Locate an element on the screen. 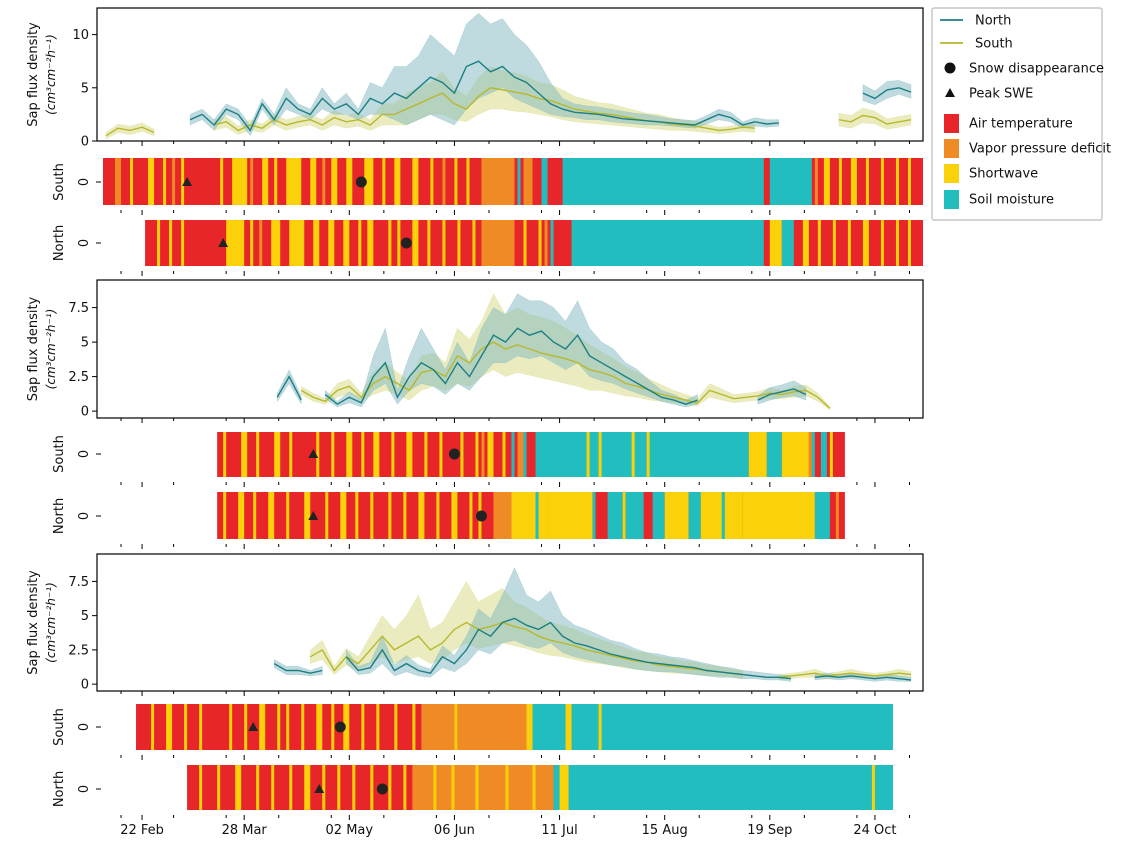 The height and width of the screenshot is (856, 1125). panel-frame is located at coordinates (510, 349).